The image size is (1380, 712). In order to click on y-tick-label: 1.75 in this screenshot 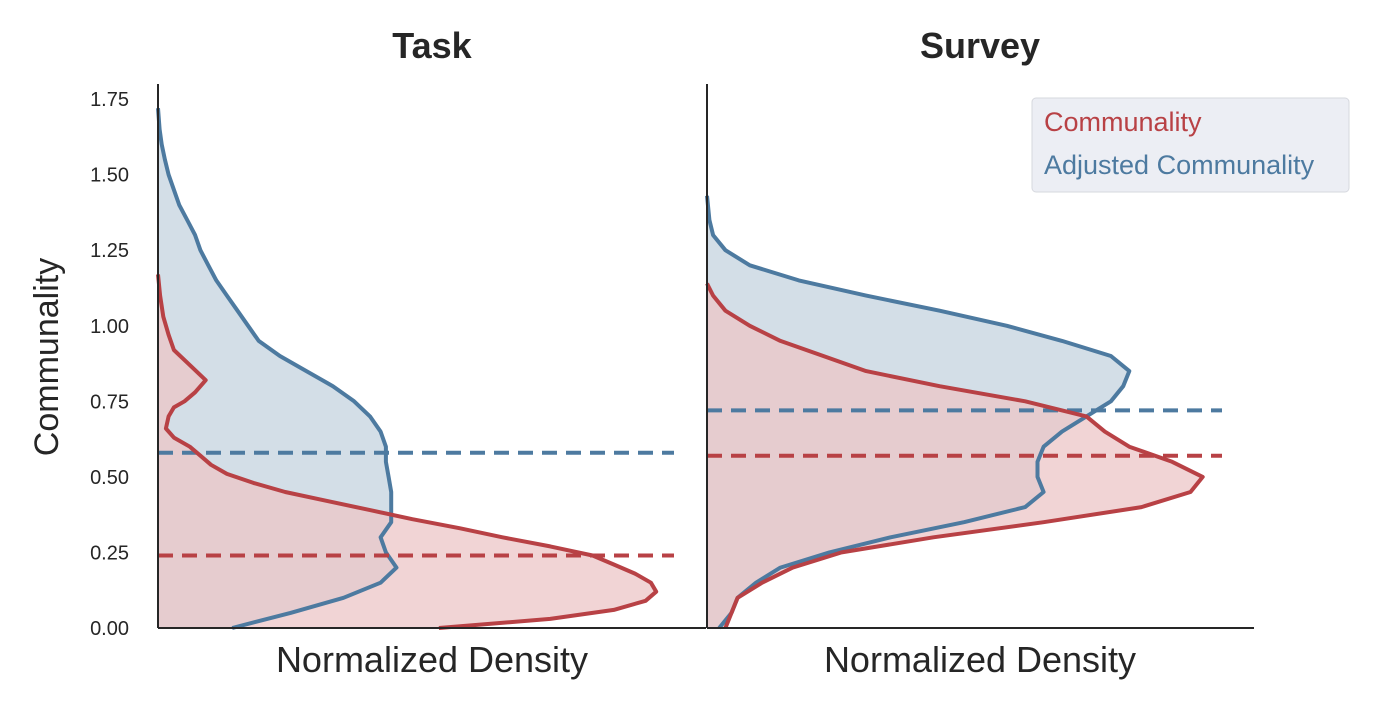, I will do `click(109, 100)`.